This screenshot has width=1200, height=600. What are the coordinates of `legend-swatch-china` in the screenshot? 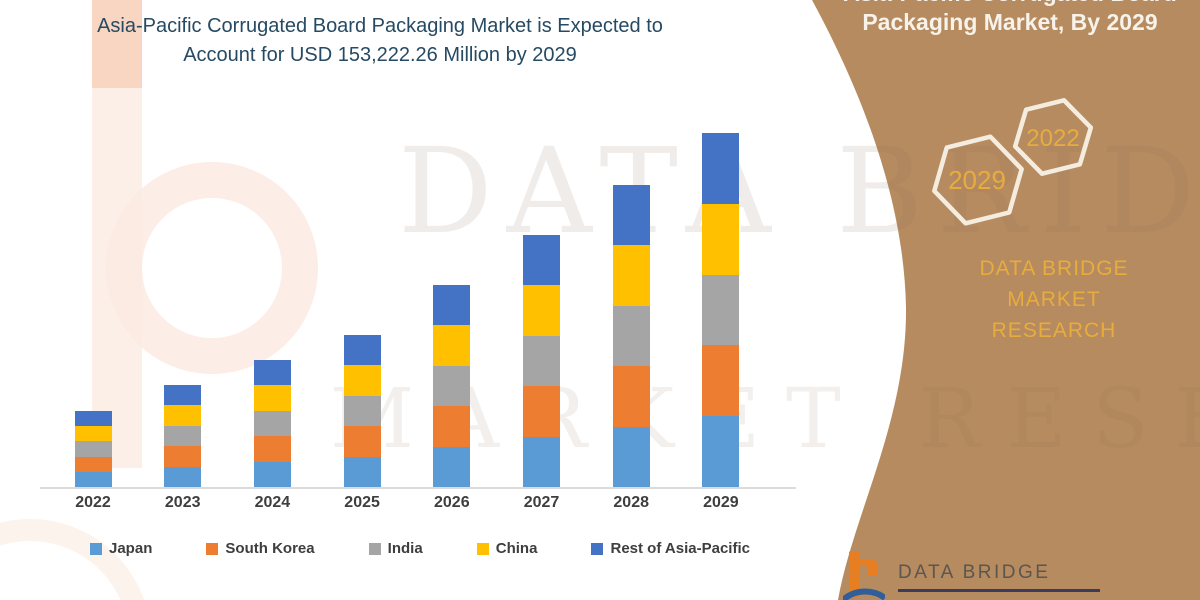 It's located at (482, 548).